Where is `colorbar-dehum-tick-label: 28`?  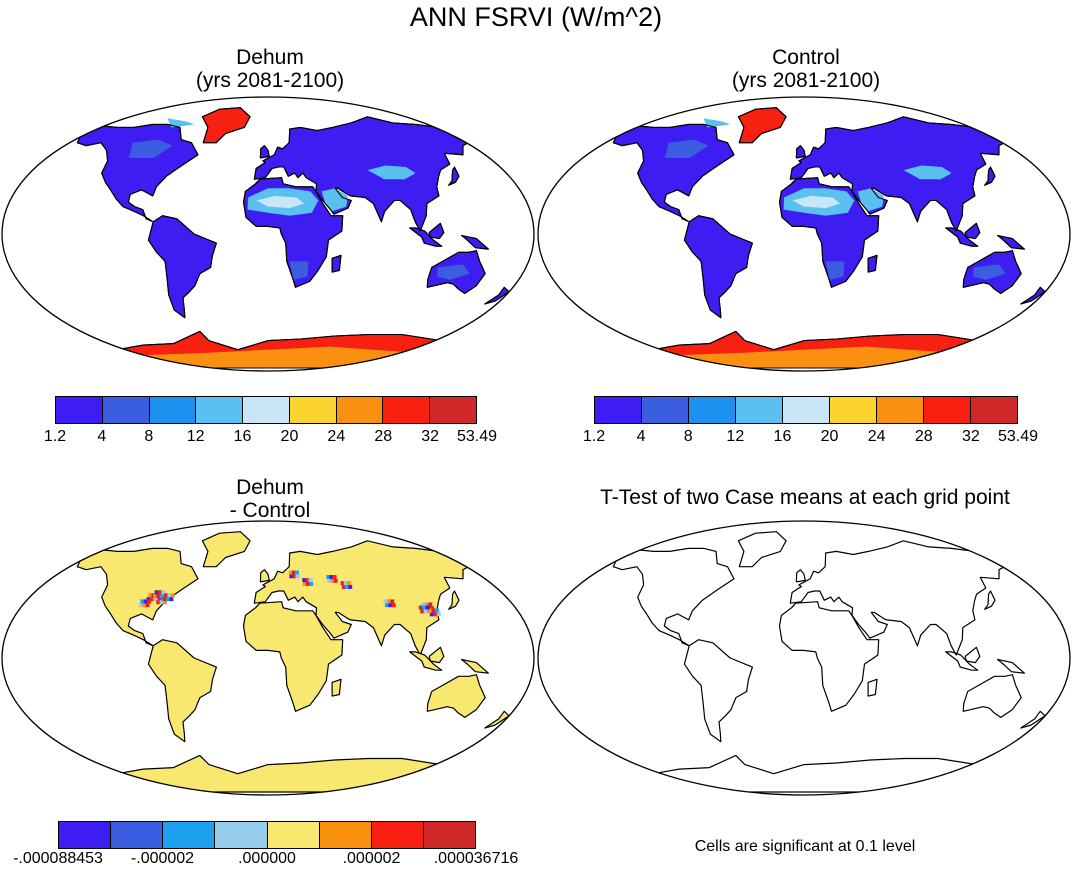
colorbar-dehum-tick-label: 28 is located at coordinates (383, 436).